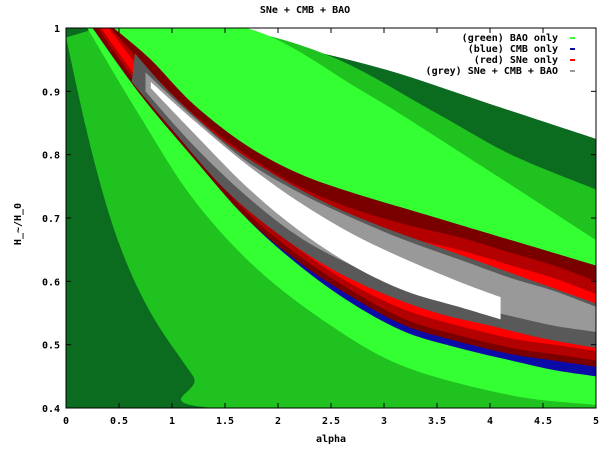 This screenshot has width=611, height=451. I want to click on x-tick-label: 4.5, so click(543, 421).